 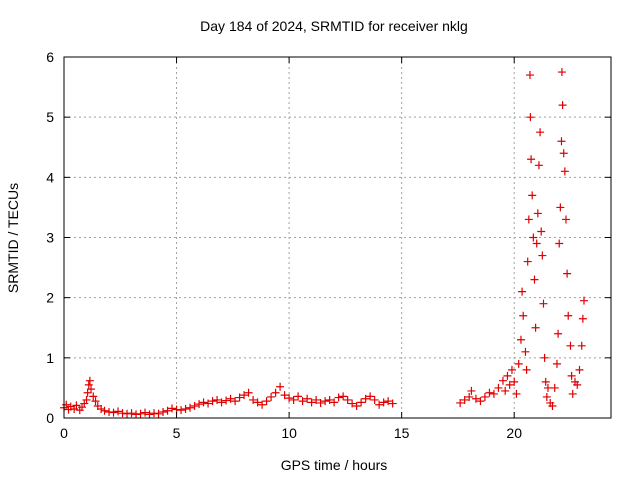 What do you see at coordinates (50, 177) in the screenshot?
I see `y-tick-label: 4` at bounding box center [50, 177].